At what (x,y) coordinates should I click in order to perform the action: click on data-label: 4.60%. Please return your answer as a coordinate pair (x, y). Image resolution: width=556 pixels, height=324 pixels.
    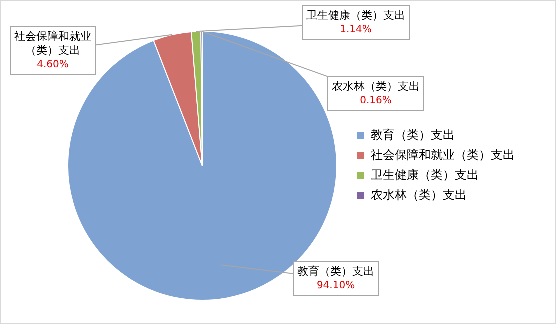
    Looking at the image, I should click on (53, 65).